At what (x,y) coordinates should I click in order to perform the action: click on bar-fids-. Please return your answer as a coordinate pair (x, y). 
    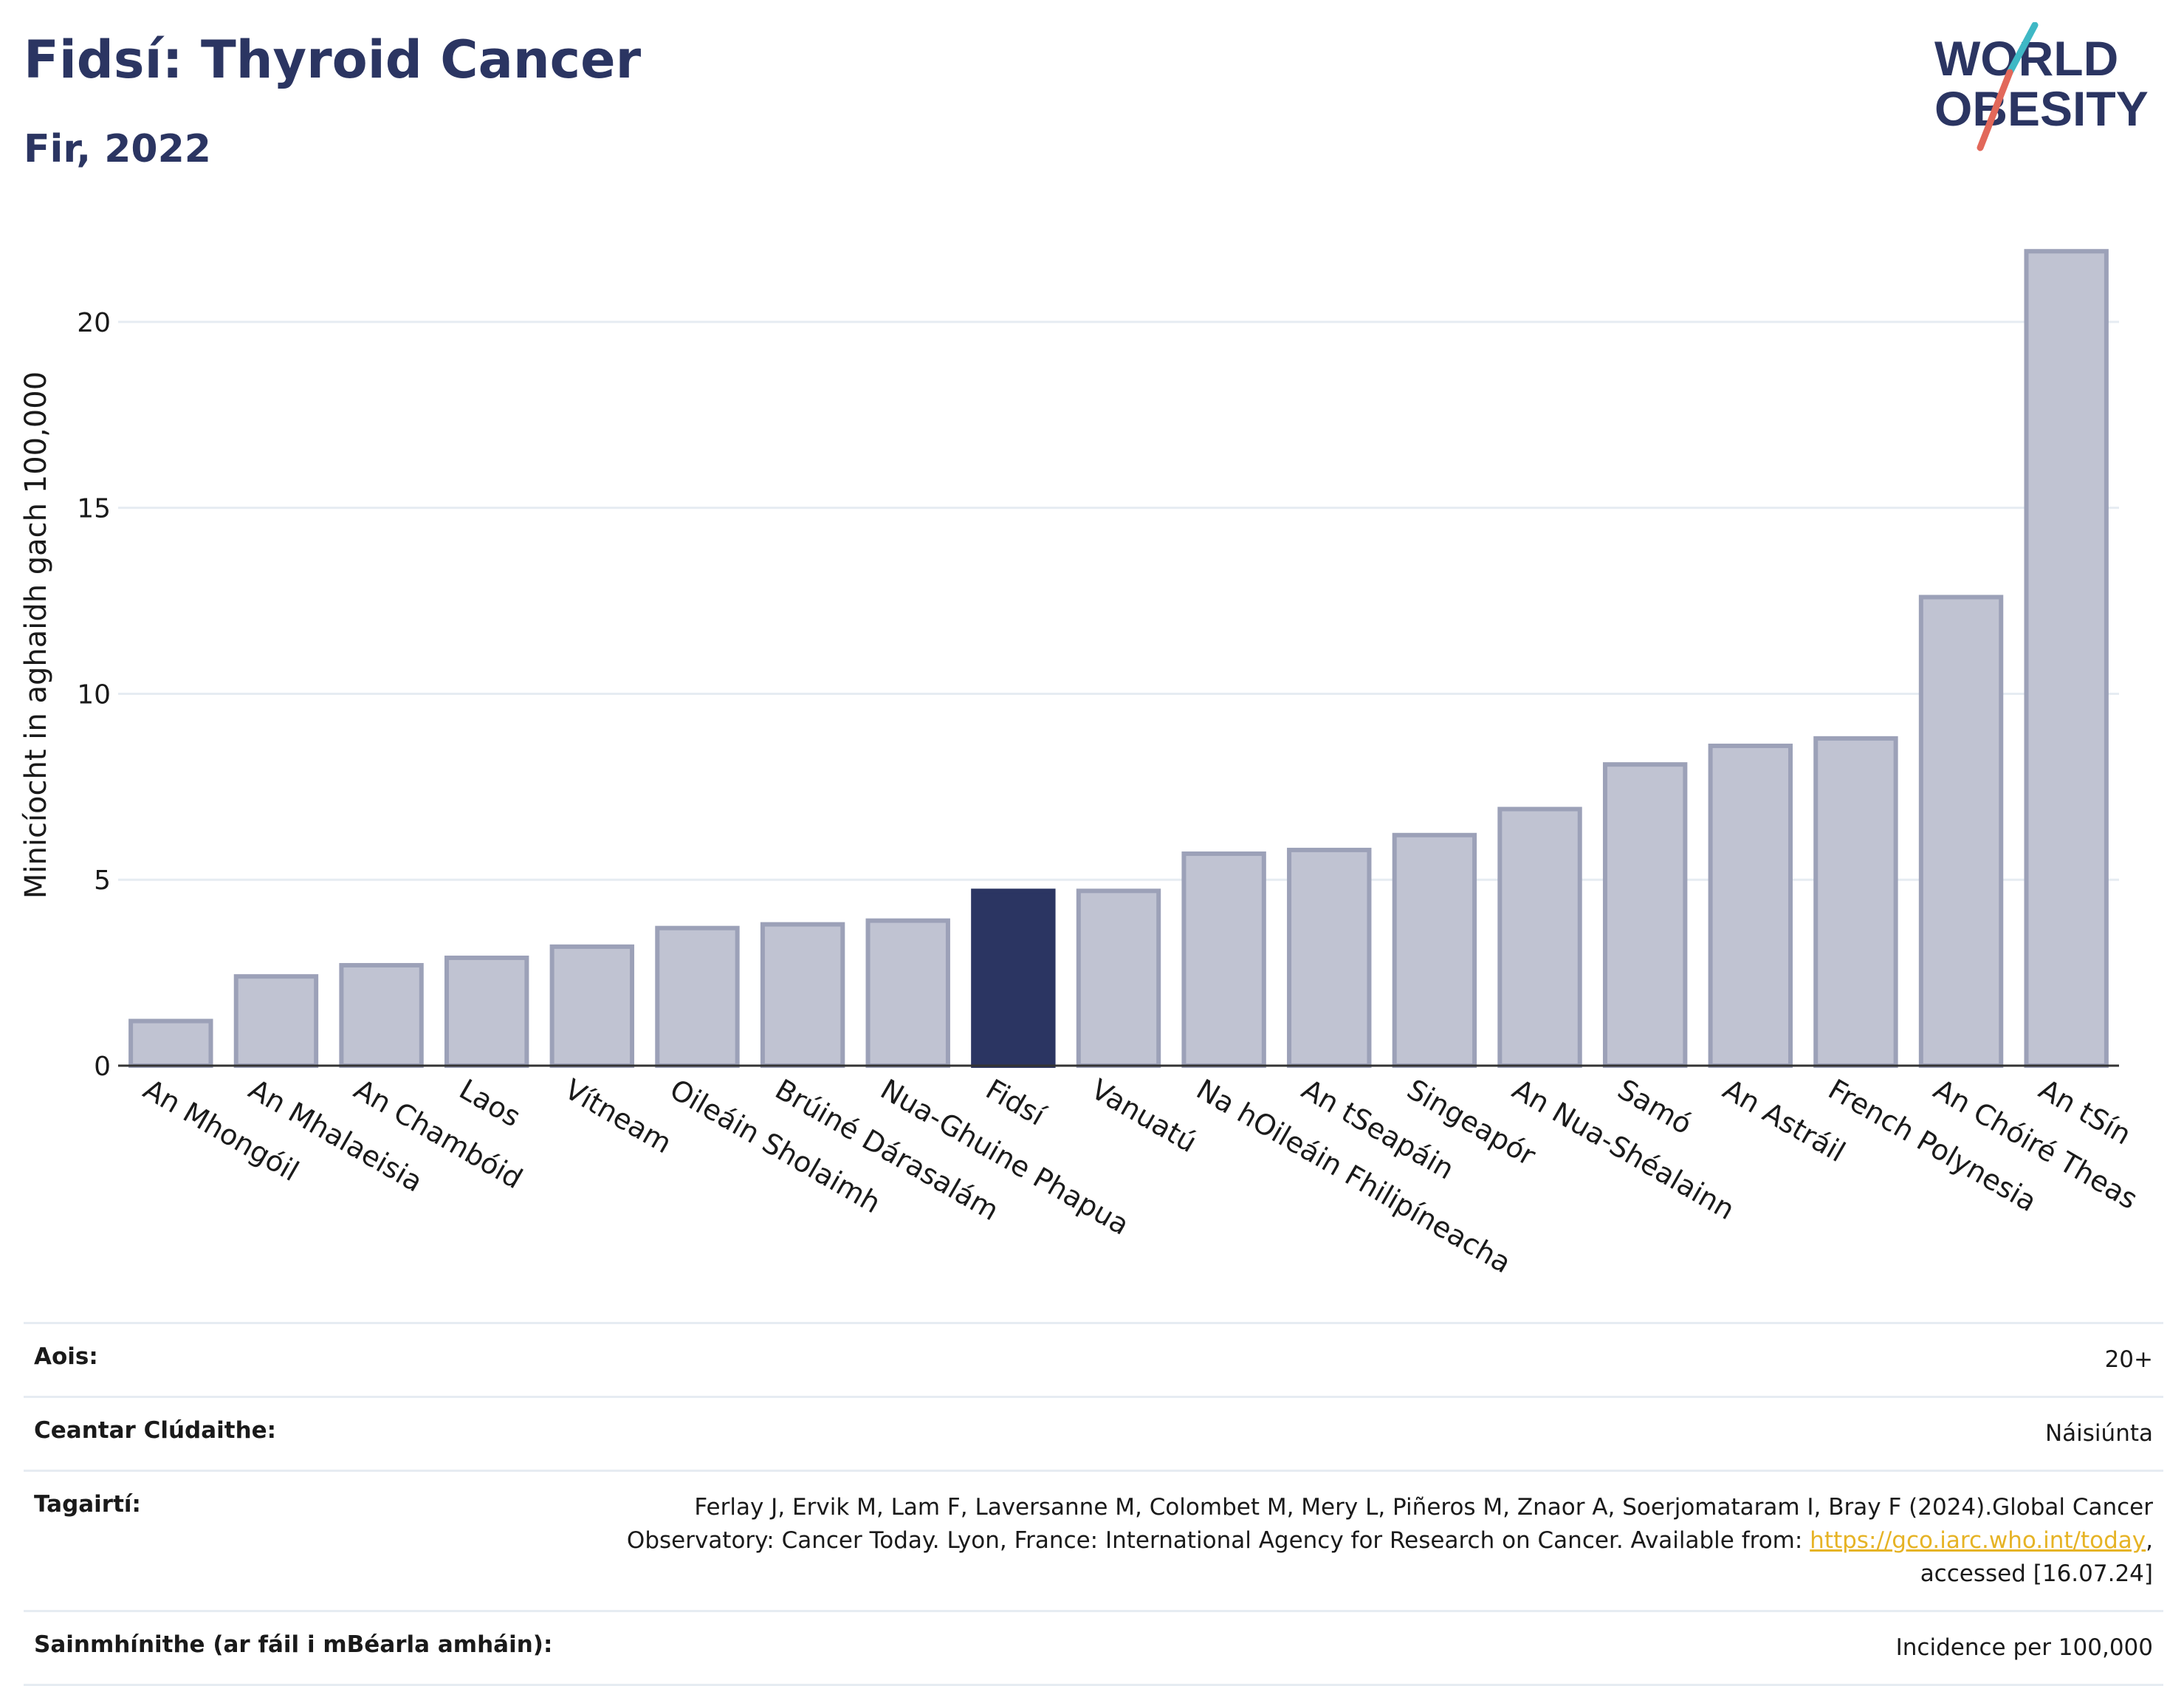
    Looking at the image, I should click on (1014, 978).